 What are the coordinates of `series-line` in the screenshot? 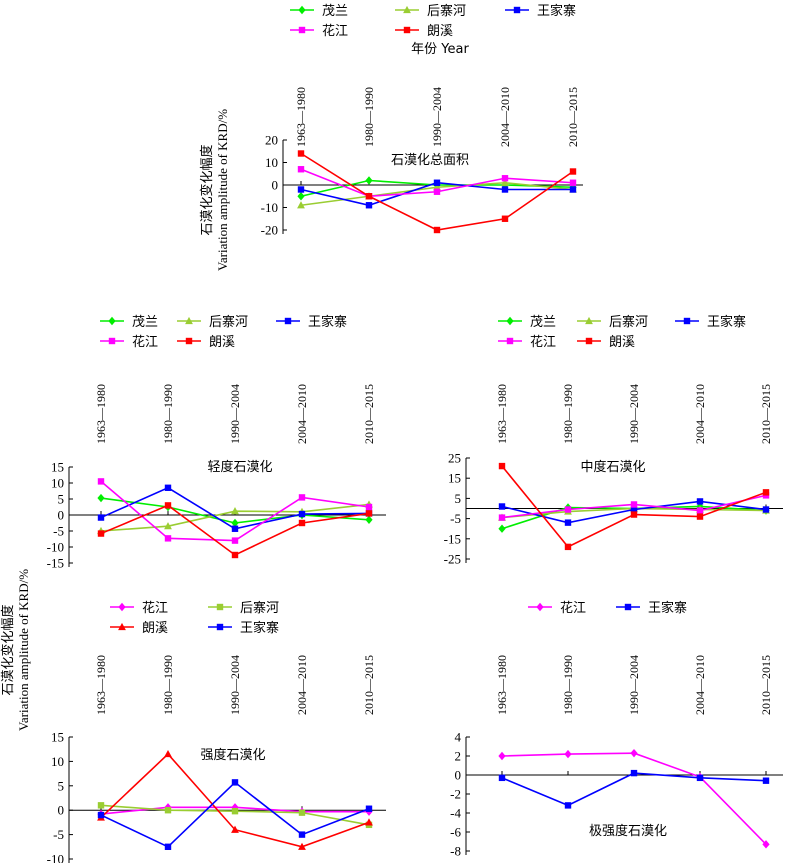 It's located at (235, 800).